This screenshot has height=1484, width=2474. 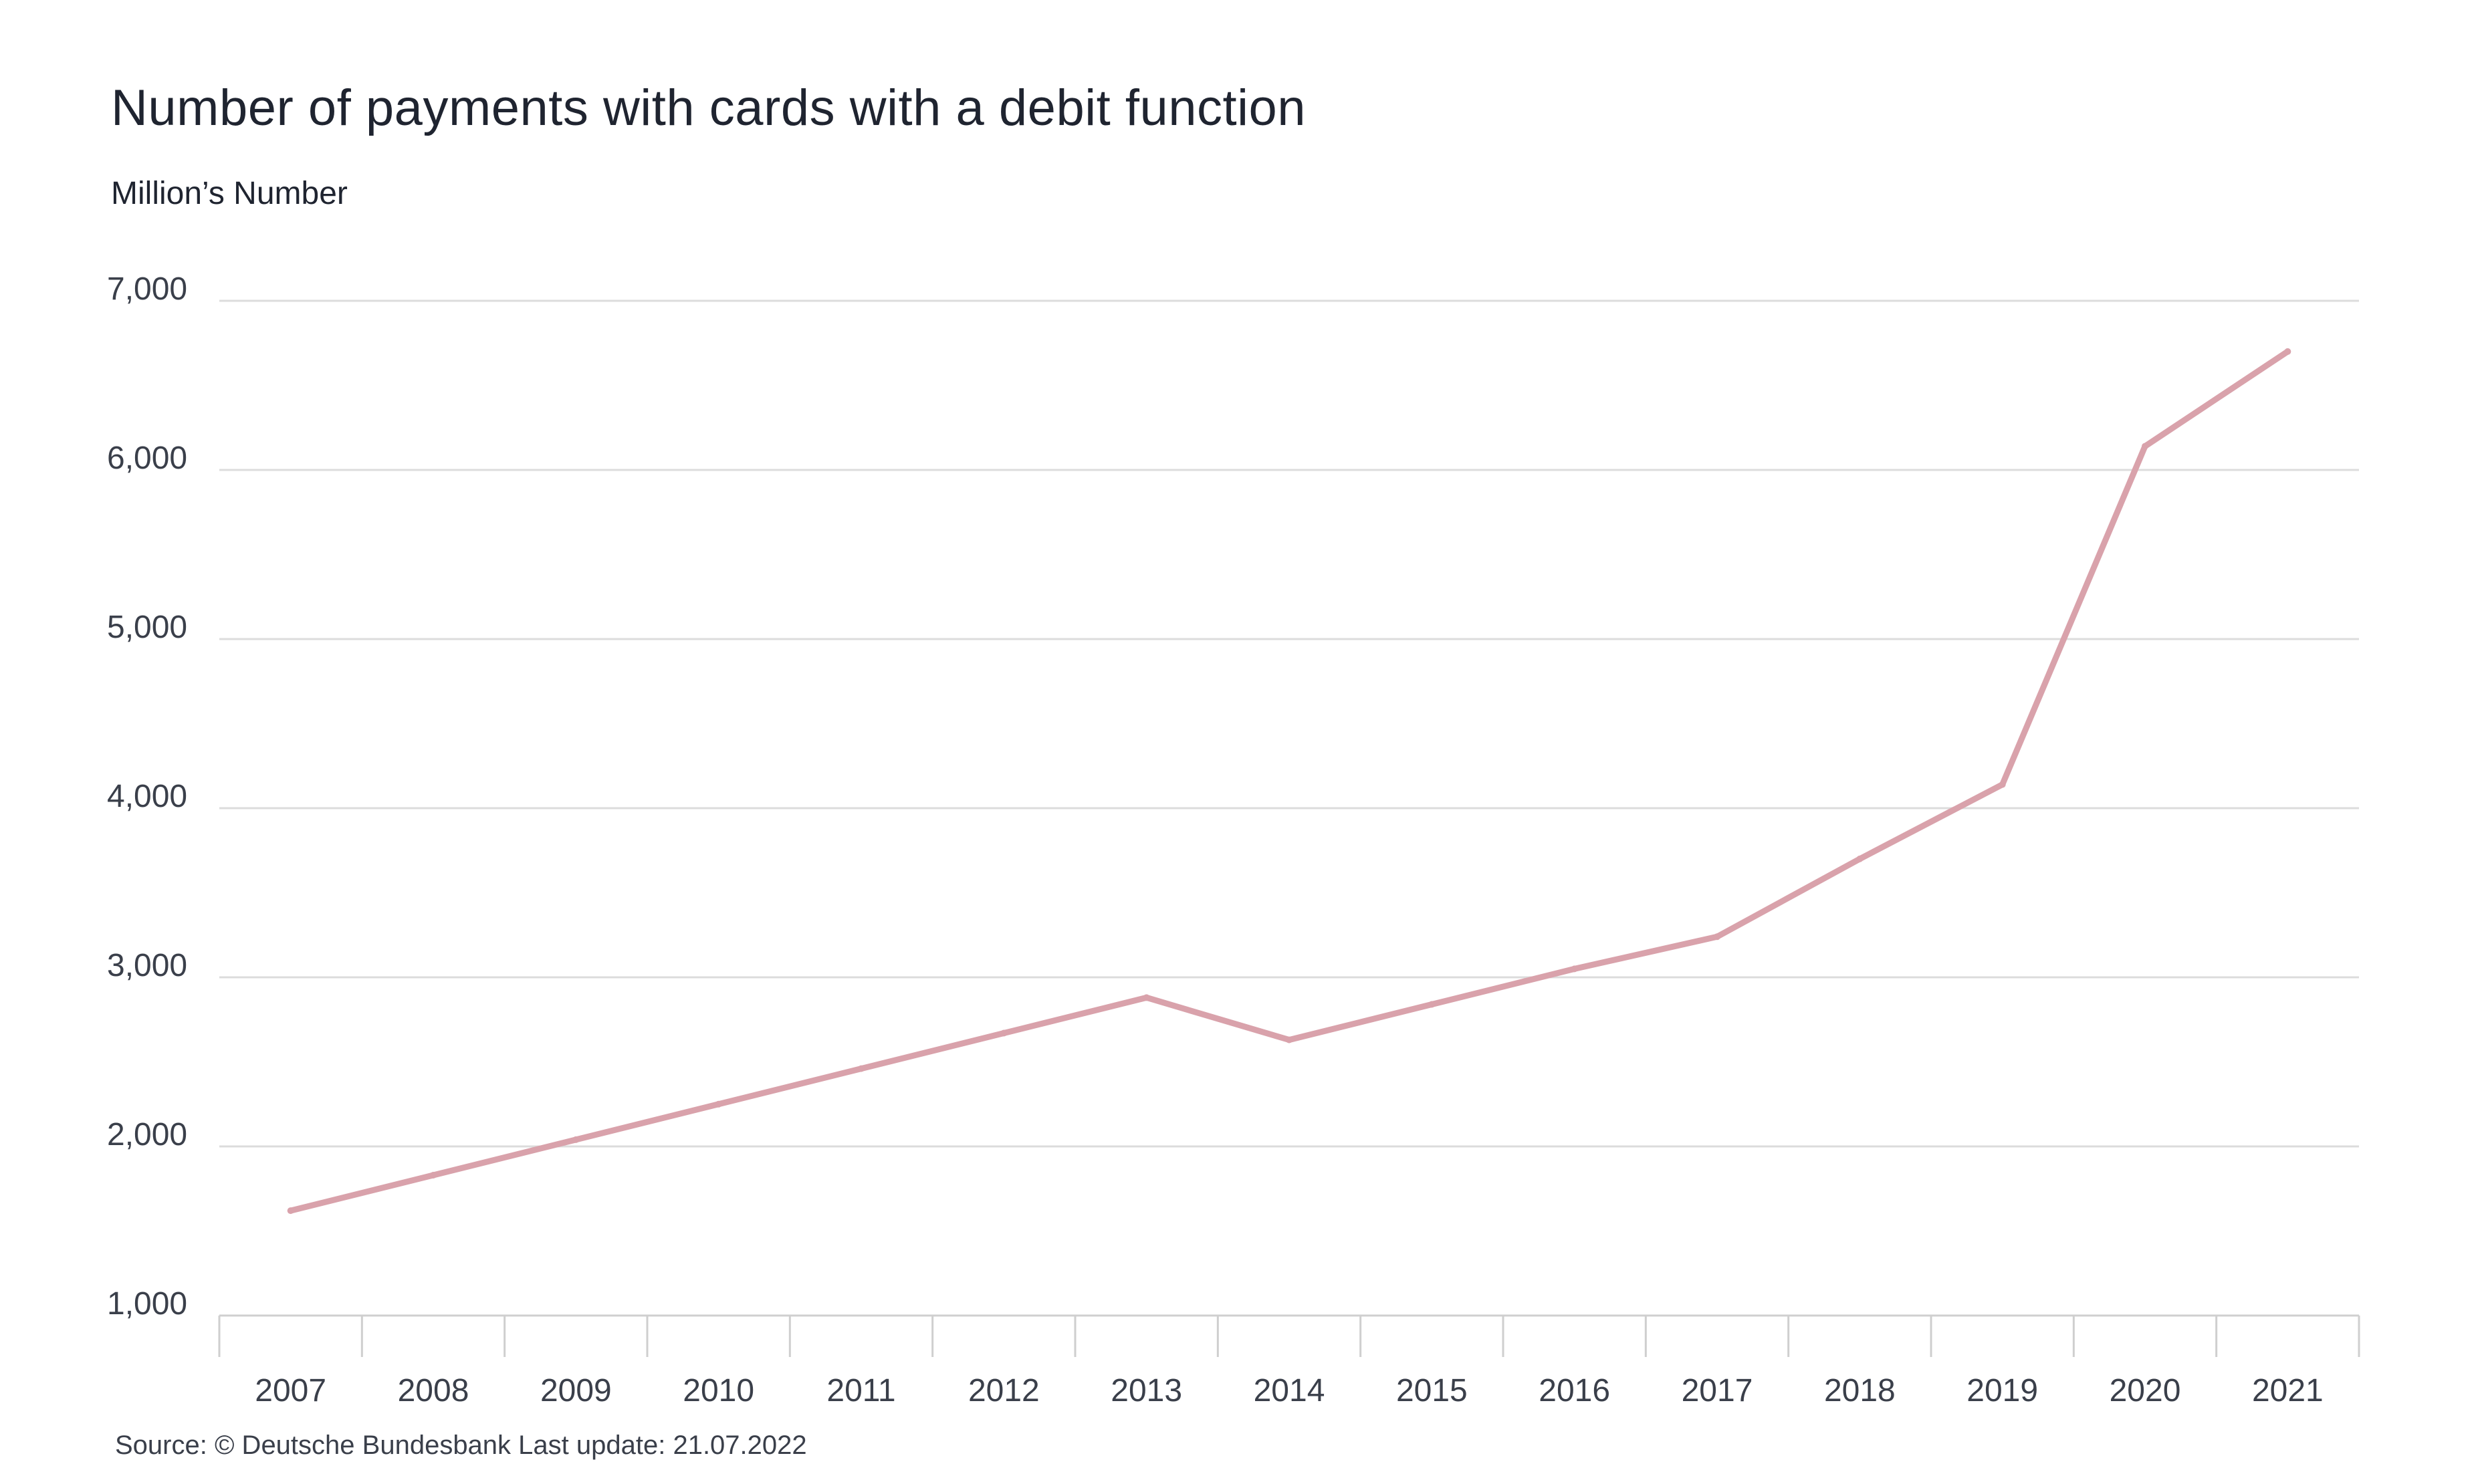 I want to click on x-tick-label: 2021, so click(x=2288, y=1390).